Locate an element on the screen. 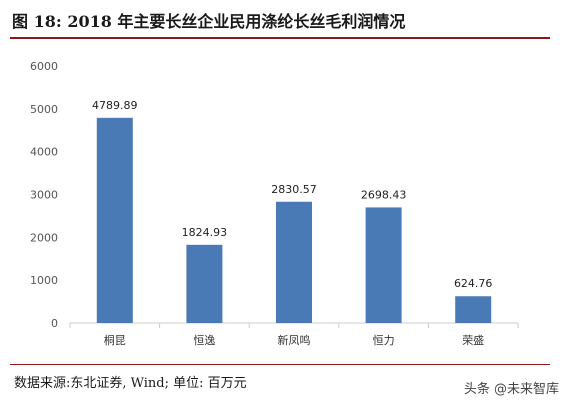 The image size is (569, 406). title-divider is located at coordinates (280, 38).